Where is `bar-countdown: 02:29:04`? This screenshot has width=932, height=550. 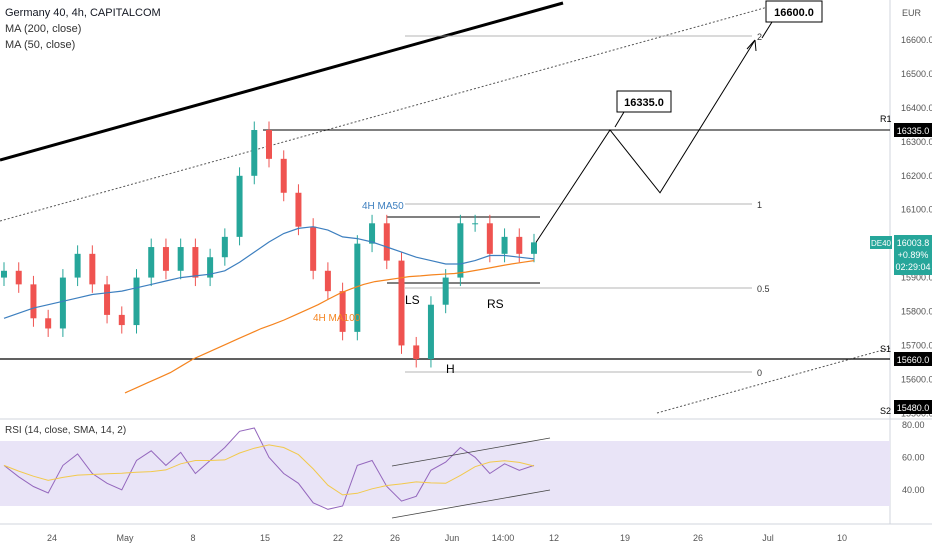
bar-countdown: 02:29:04 is located at coordinates (912, 267).